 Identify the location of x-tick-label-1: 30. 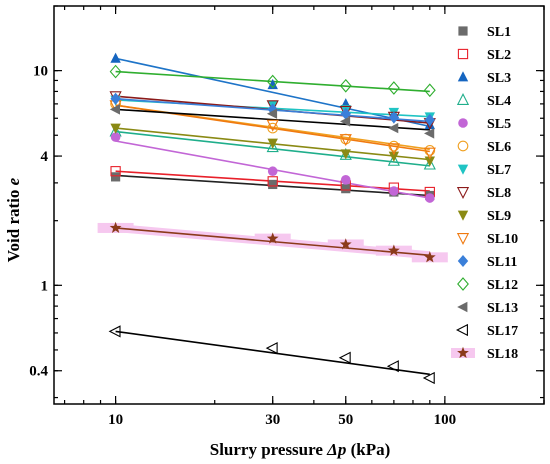
(272, 420).